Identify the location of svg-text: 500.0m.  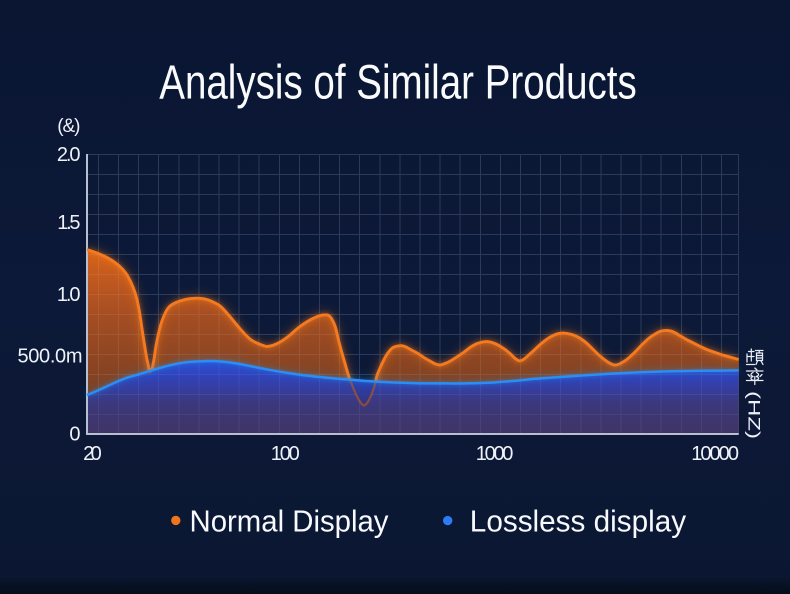
(50, 357).